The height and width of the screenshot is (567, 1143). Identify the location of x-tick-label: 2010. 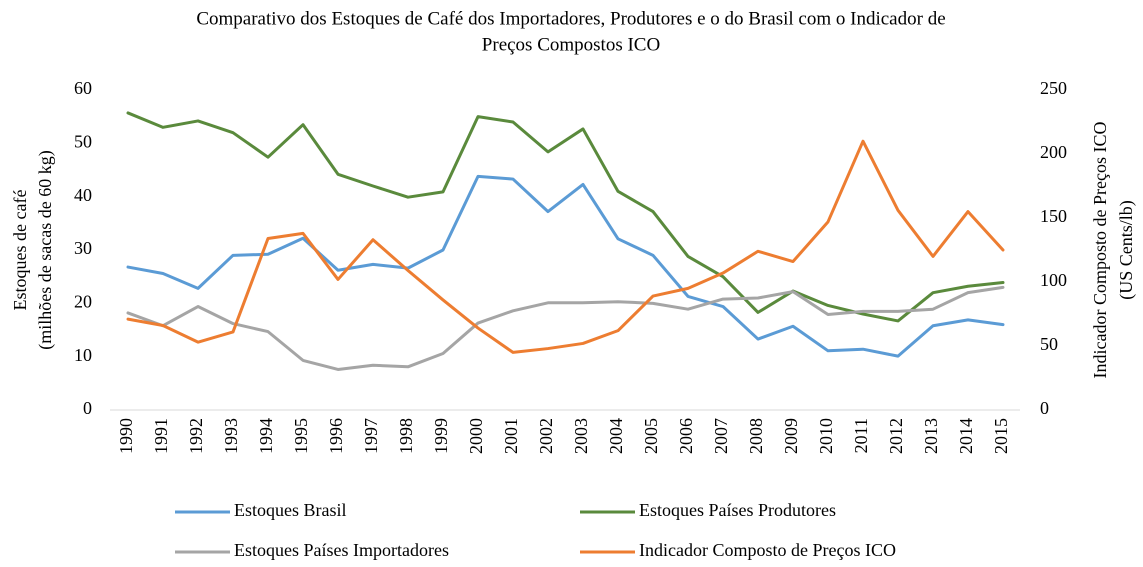
(826, 436).